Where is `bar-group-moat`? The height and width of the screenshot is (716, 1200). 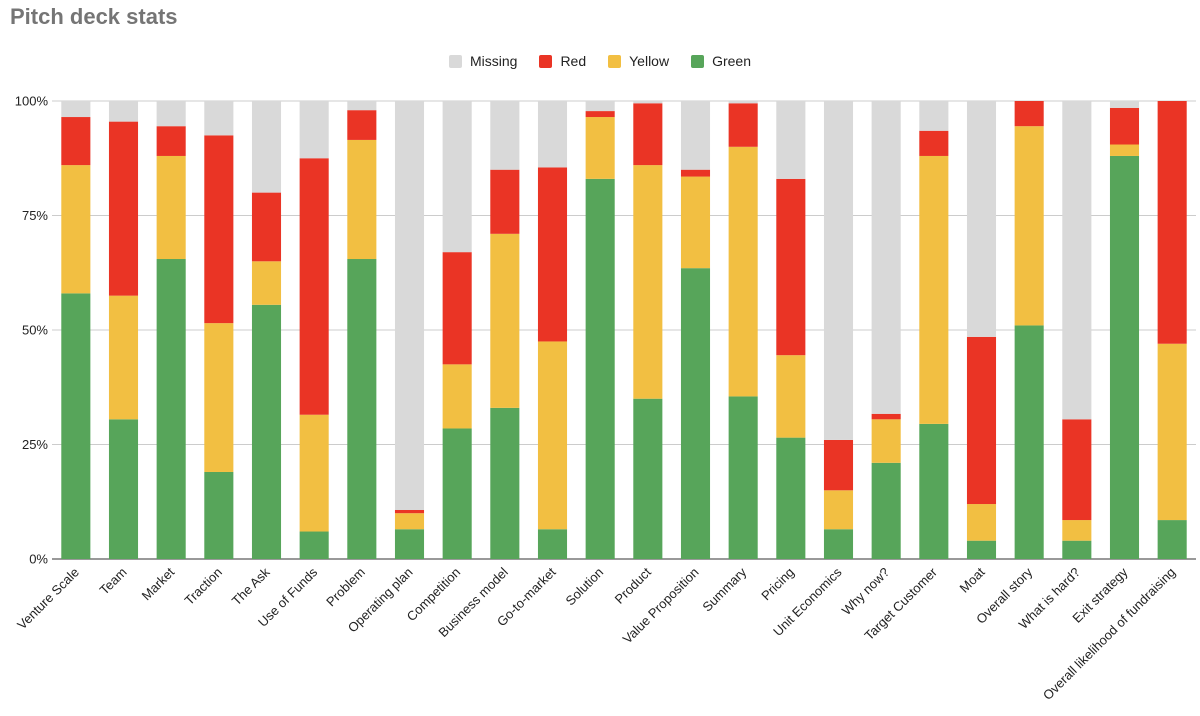 bar-group-moat is located at coordinates (981, 330).